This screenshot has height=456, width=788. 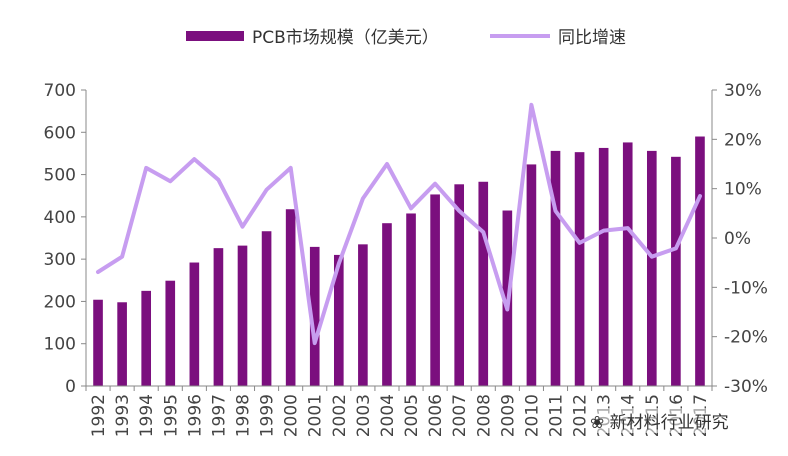 What do you see at coordinates (412, 415) in the screenshot?
I see `x-tick-label: 2005` at bounding box center [412, 415].